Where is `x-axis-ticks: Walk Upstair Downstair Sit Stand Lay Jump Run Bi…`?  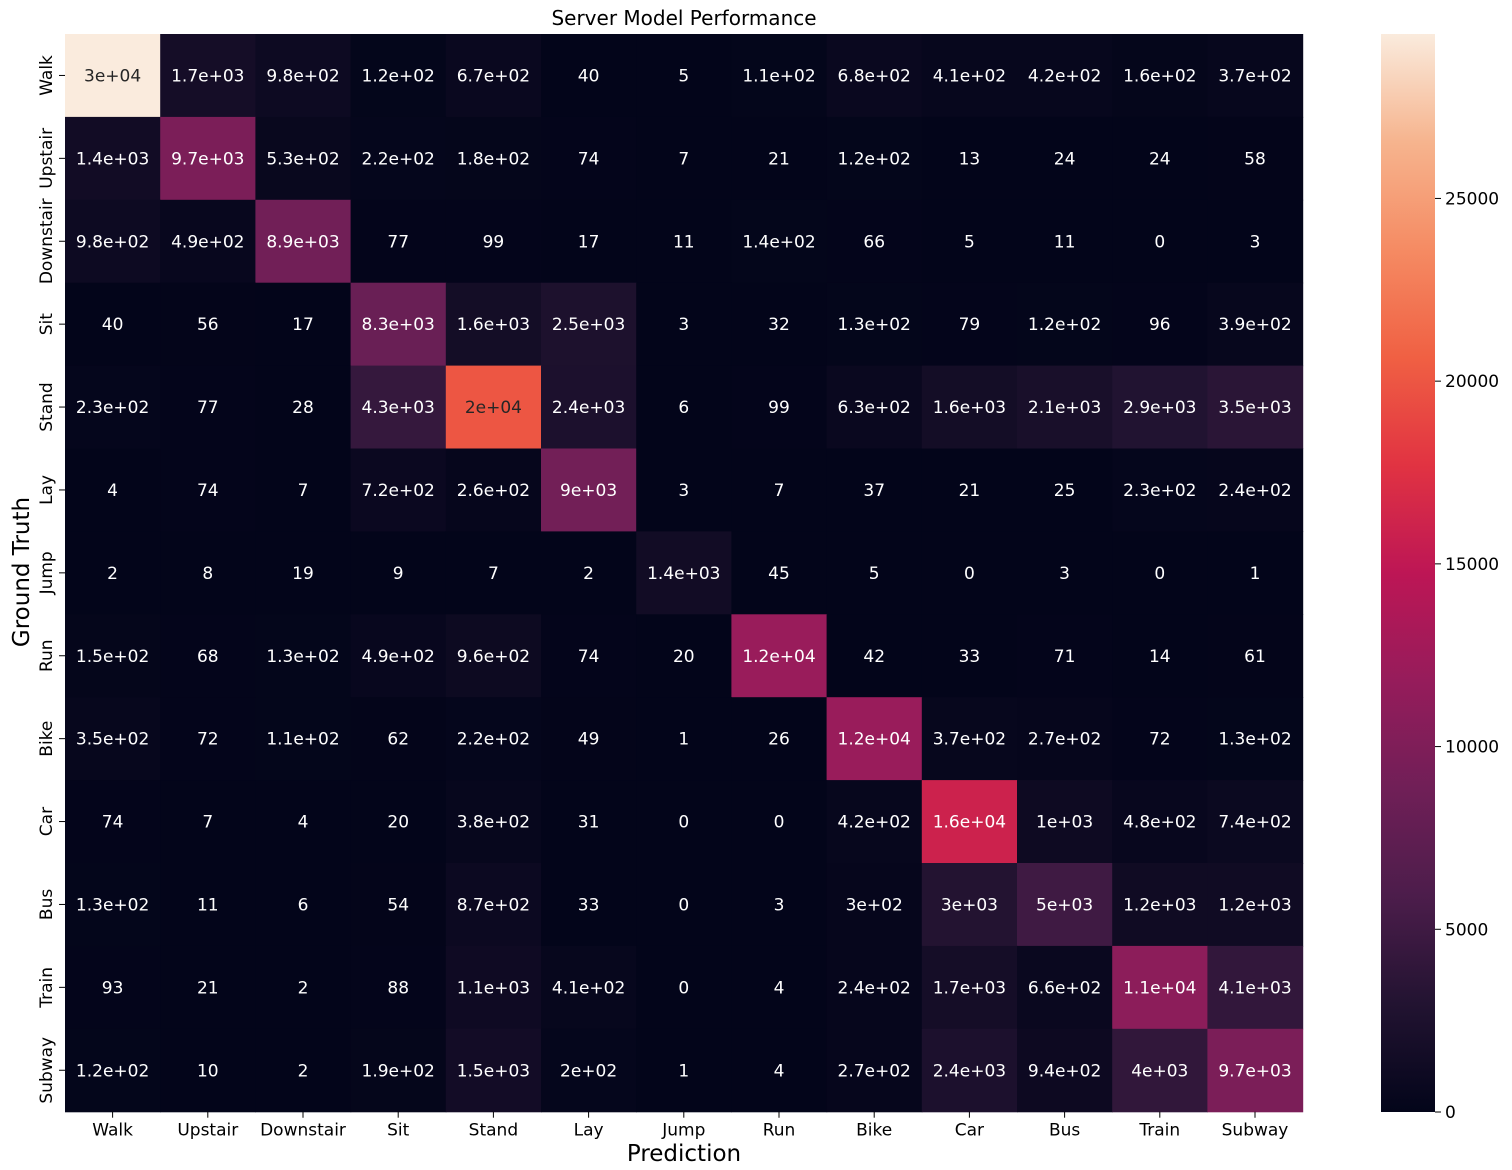
x-axis-ticks: Walk Upstair Downstair Sit Stand Lay Jump Run Bi… is located at coordinates (690, 1126).